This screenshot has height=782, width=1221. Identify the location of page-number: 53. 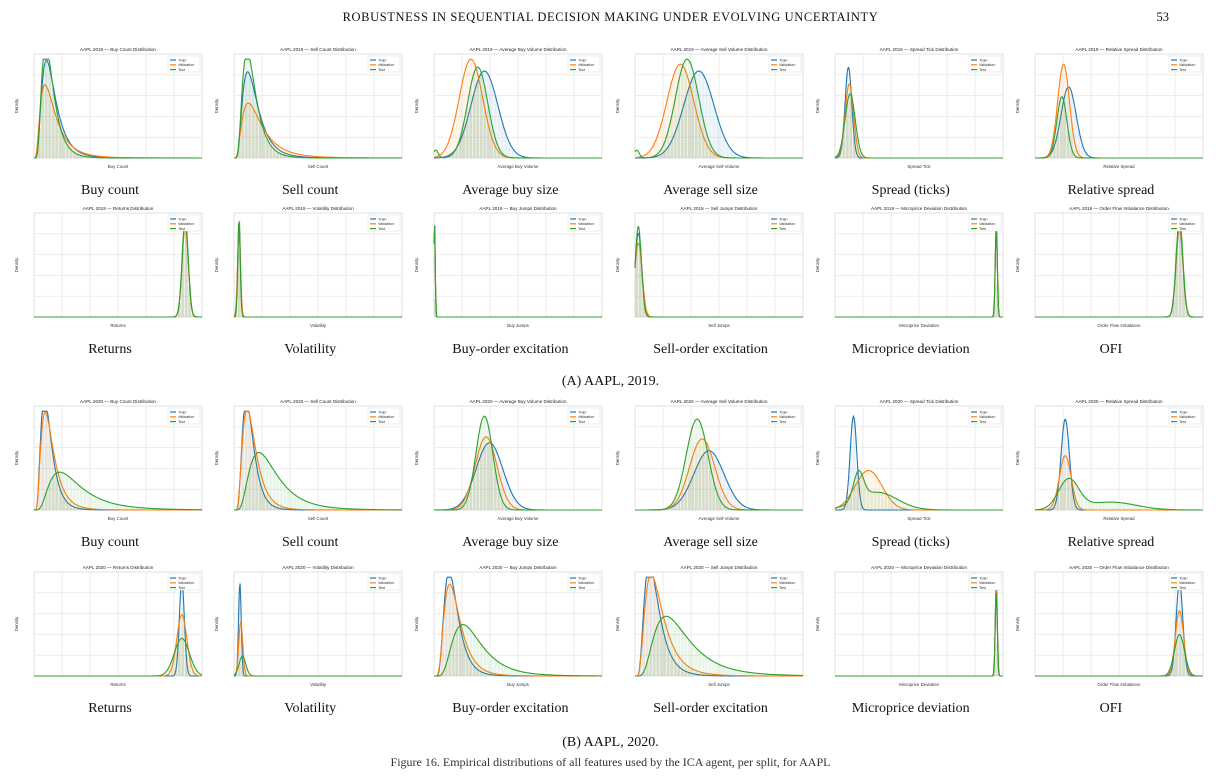
(1163, 17).